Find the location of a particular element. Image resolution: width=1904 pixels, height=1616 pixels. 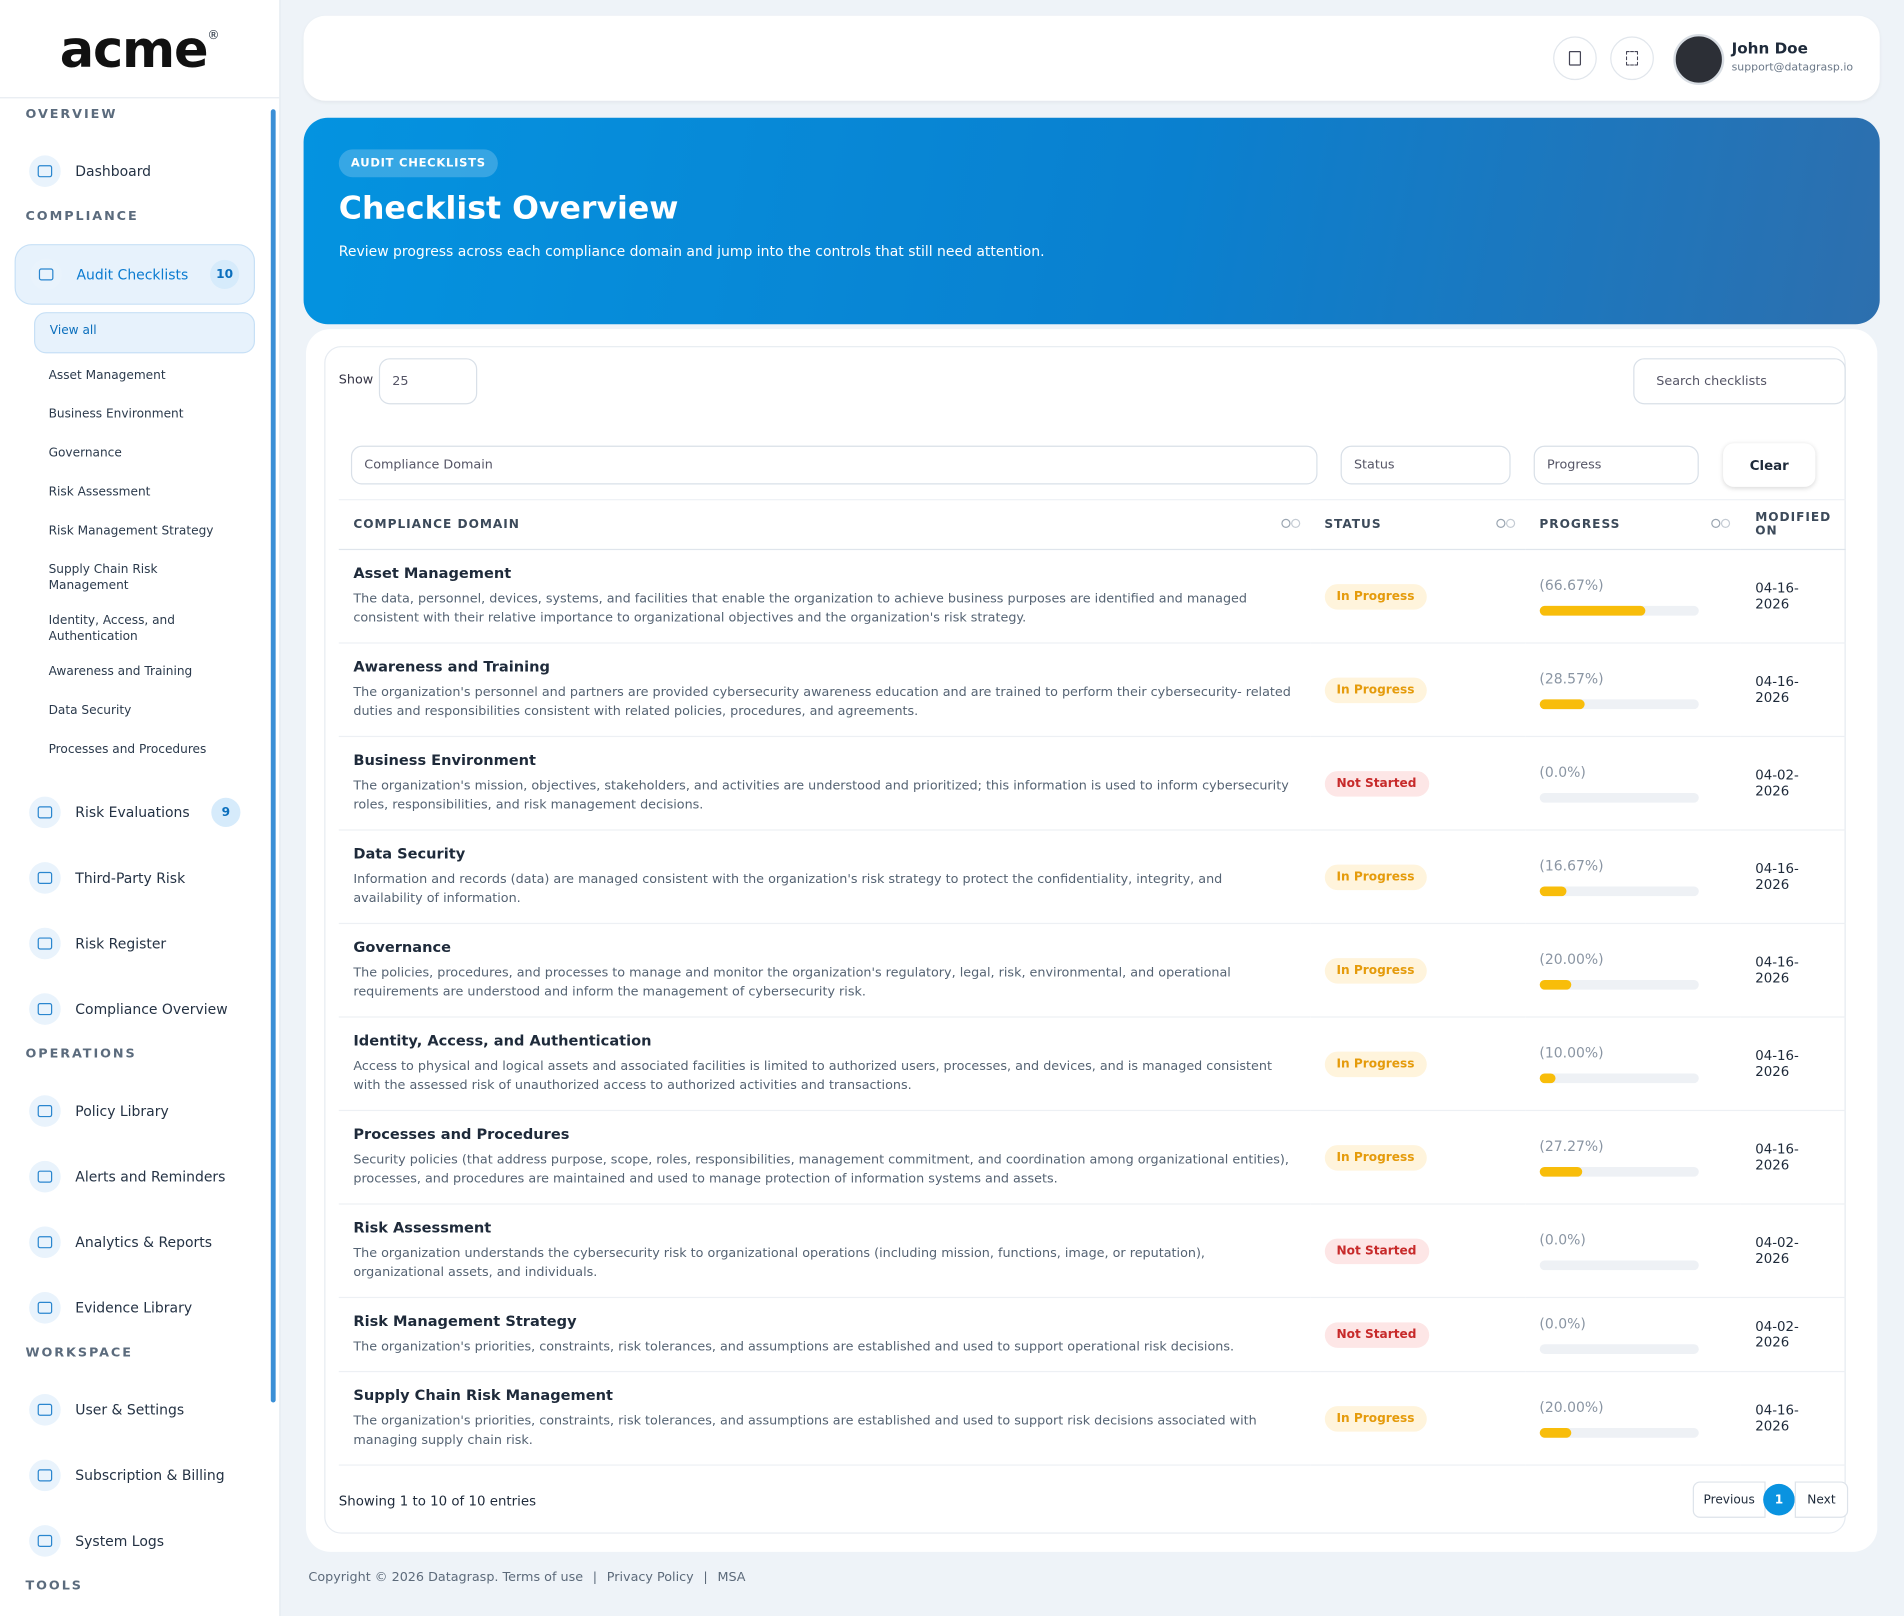

status-cell: Not Started is located at coordinates (1417, 1251).